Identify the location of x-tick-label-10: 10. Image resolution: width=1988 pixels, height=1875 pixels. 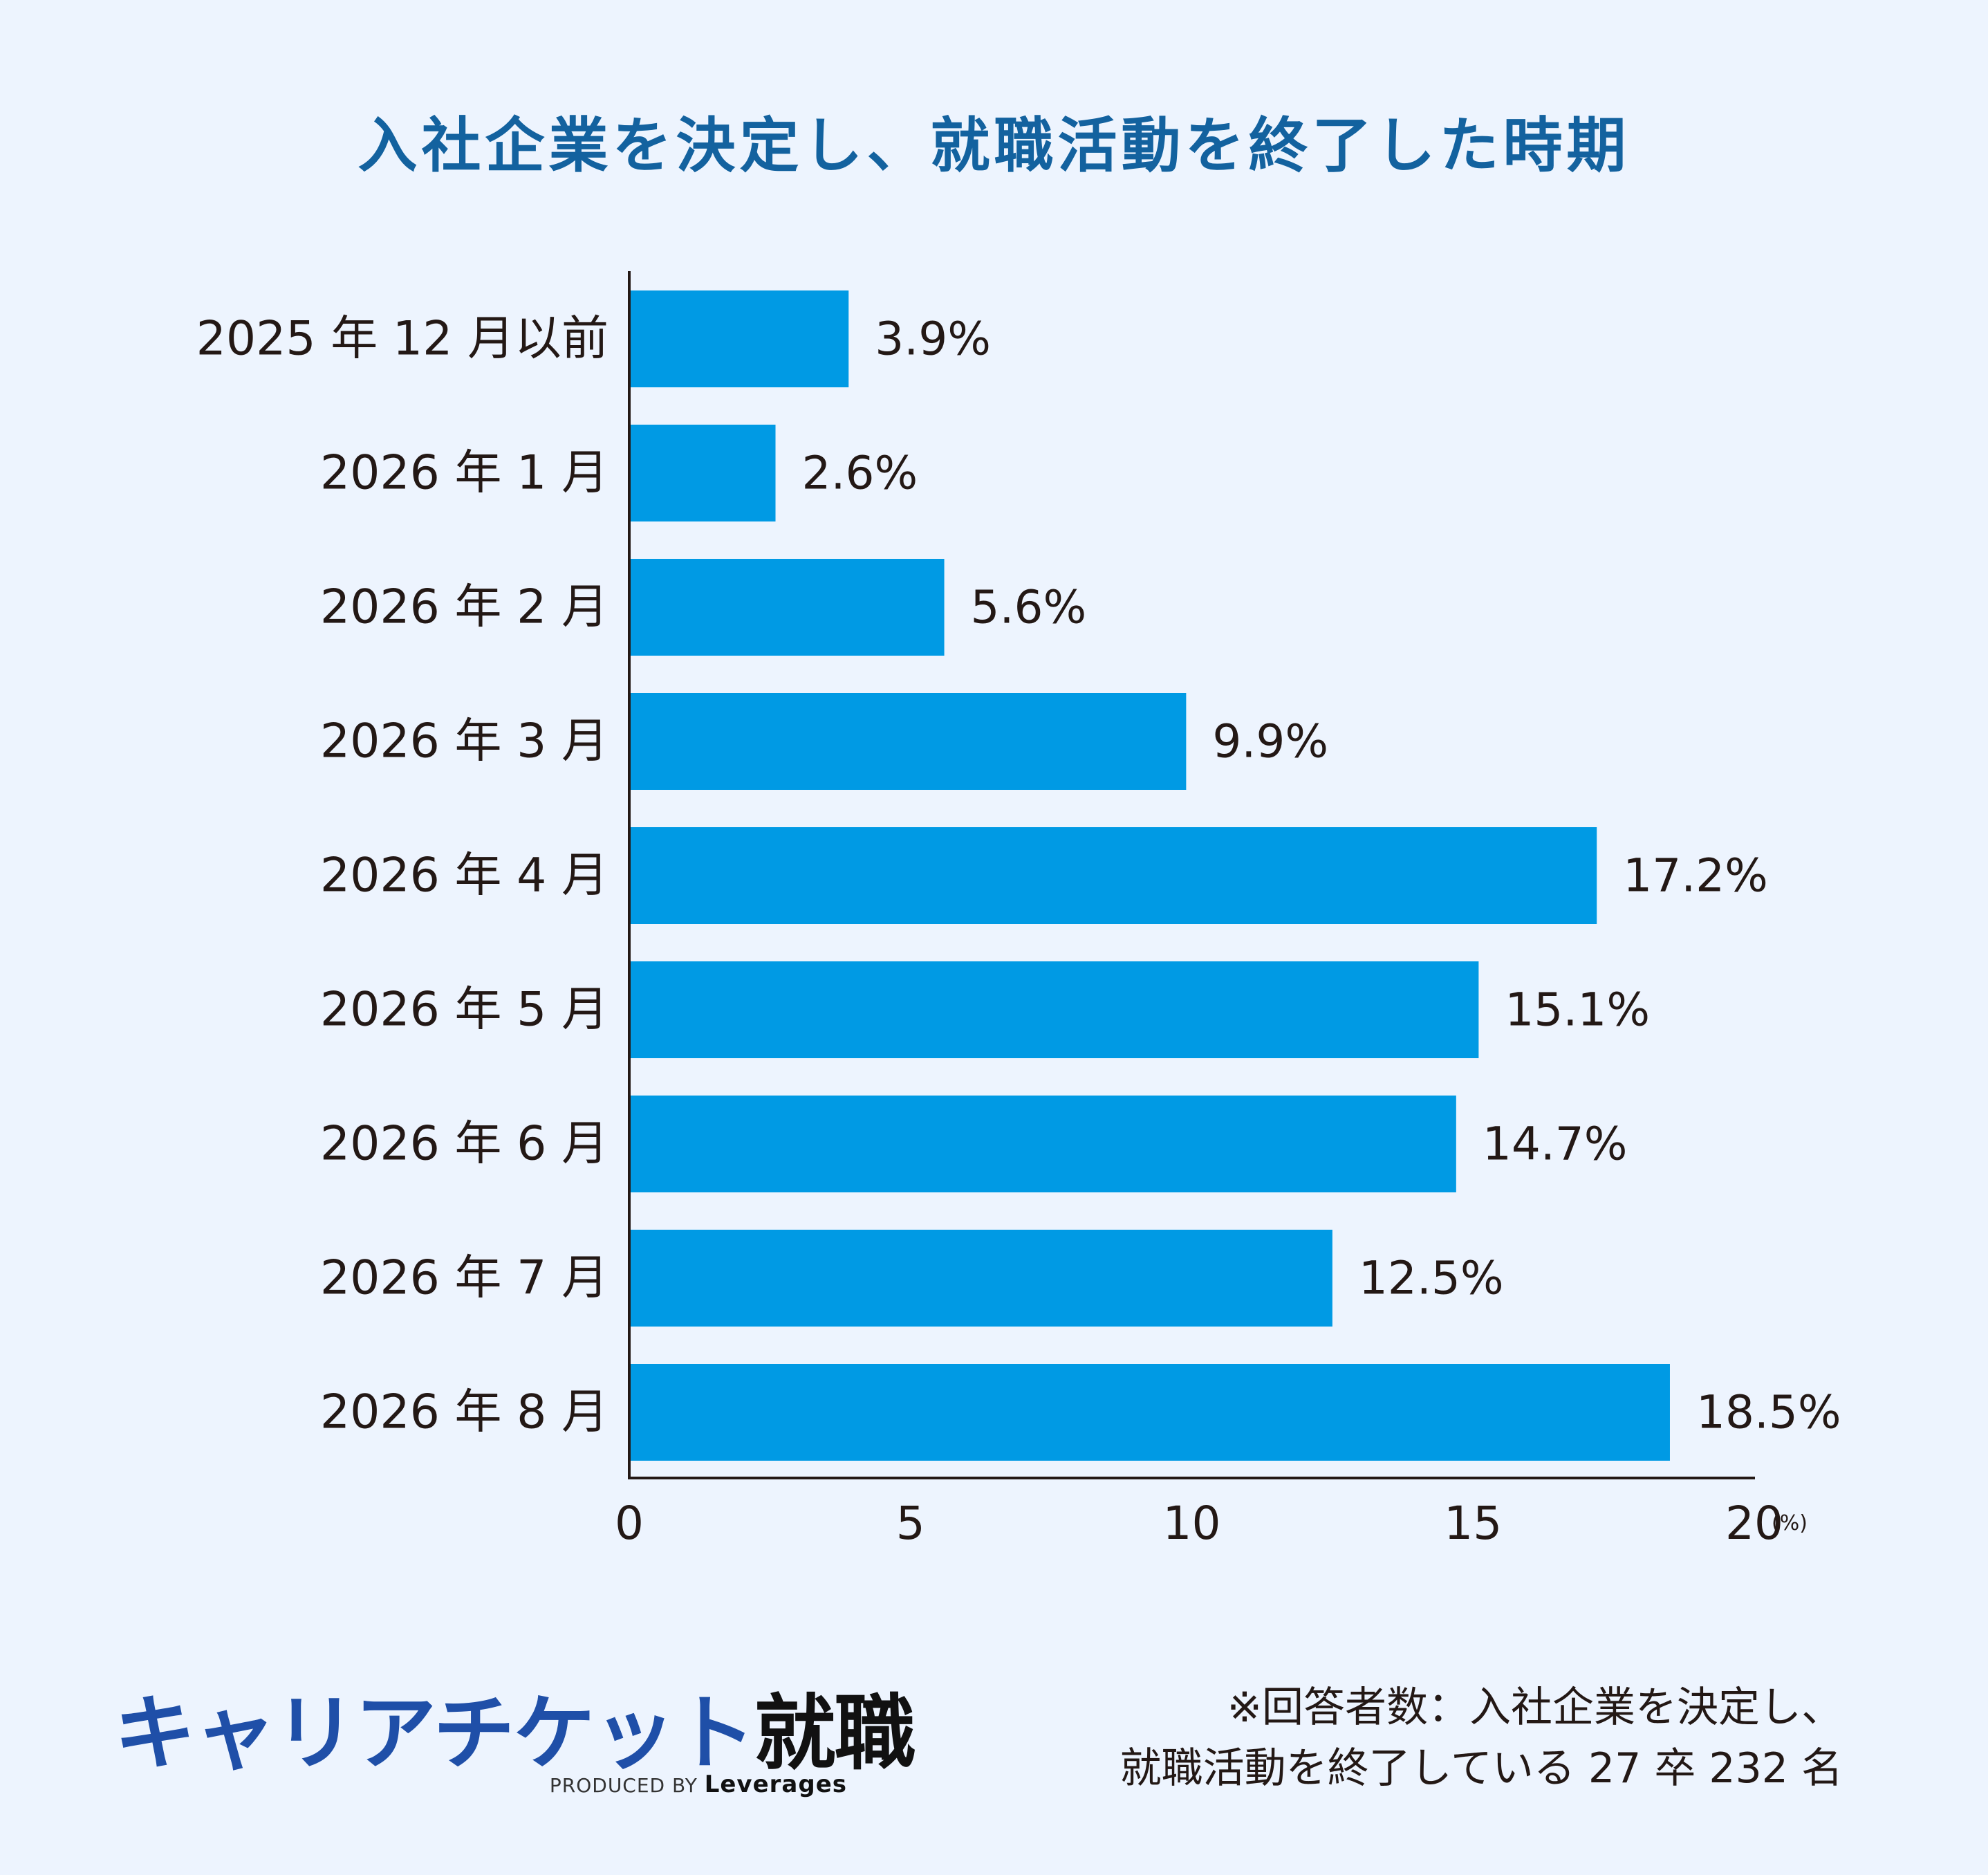
(1192, 1523).